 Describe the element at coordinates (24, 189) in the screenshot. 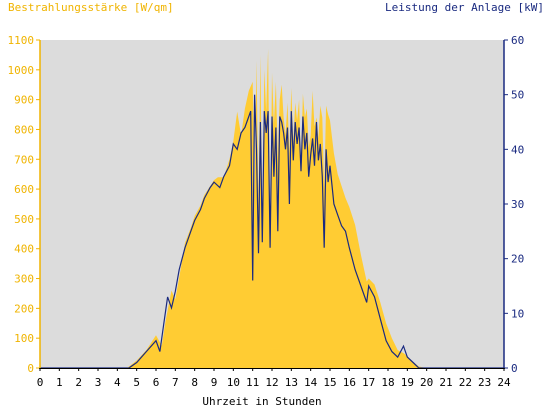

I see `left-tick-label: 600` at that location.